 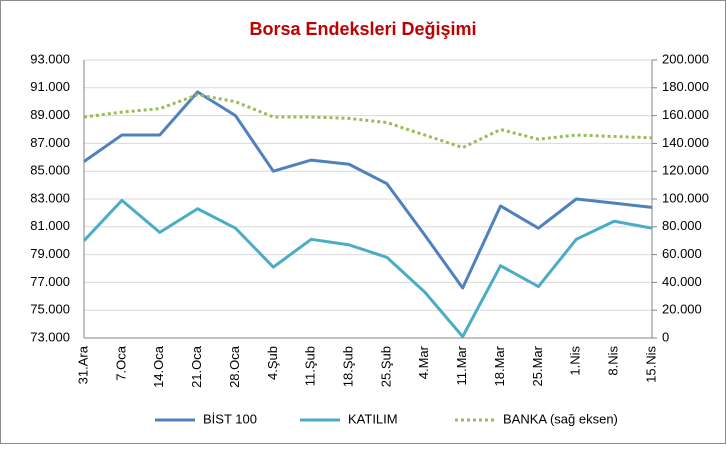 What do you see at coordinates (685, 58) in the screenshot?
I see `y2-tick-label: 200.000` at bounding box center [685, 58].